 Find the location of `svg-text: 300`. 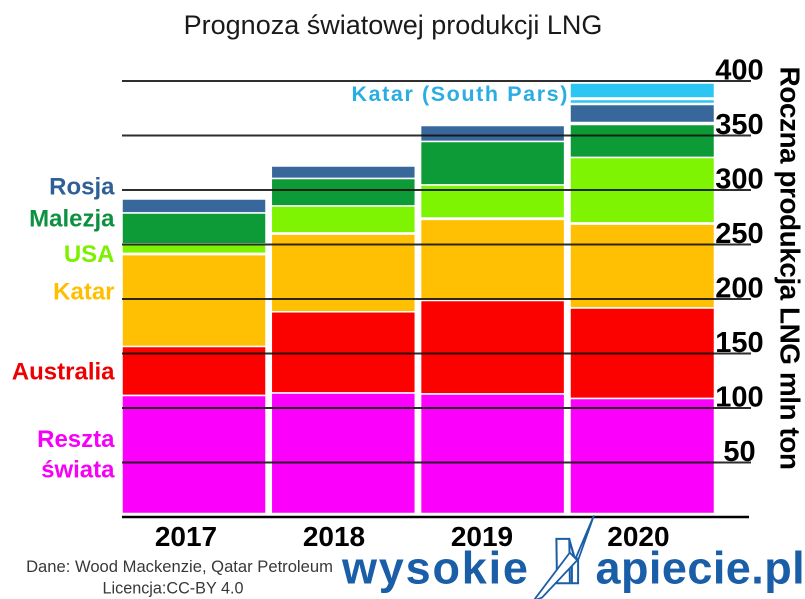

svg-text: 300 is located at coordinates (739, 180).